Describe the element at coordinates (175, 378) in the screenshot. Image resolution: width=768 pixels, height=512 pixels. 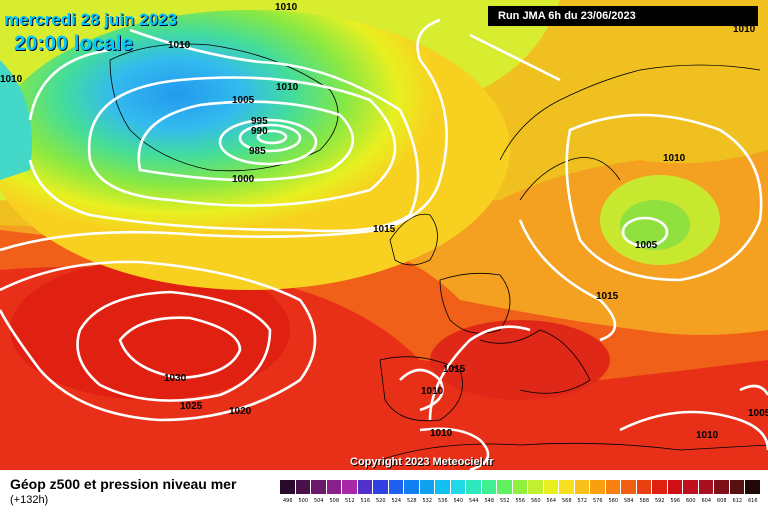
I see `isobar-label: 1030` at that location.